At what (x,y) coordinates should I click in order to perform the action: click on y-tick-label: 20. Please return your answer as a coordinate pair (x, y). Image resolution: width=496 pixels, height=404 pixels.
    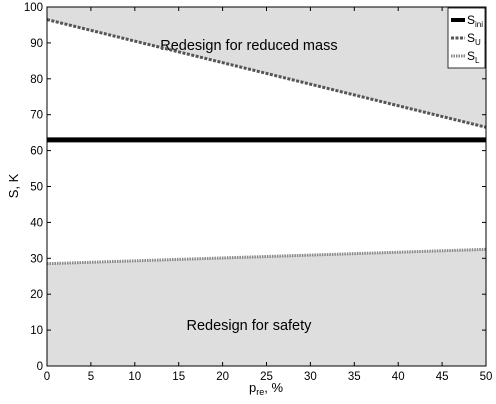
    Looking at the image, I should click on (36, 295).